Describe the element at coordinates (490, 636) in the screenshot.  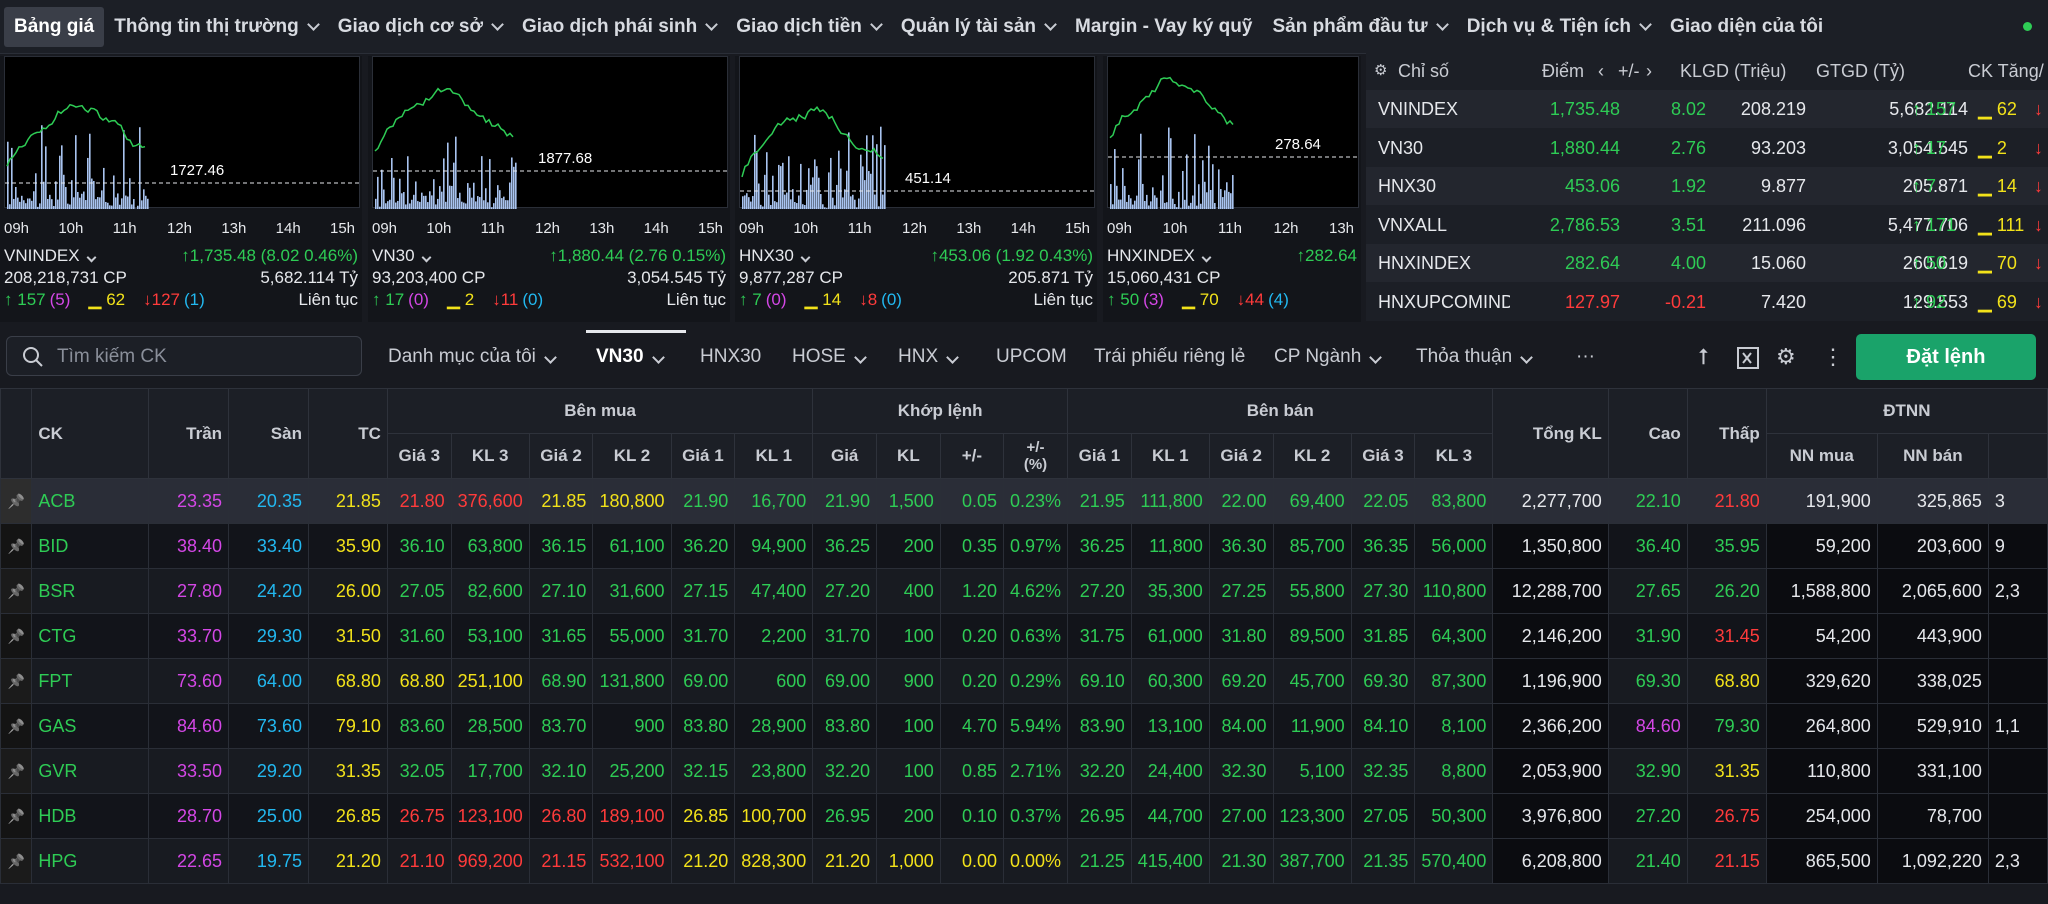
I see `cell-bv3: 53,100` at that location.